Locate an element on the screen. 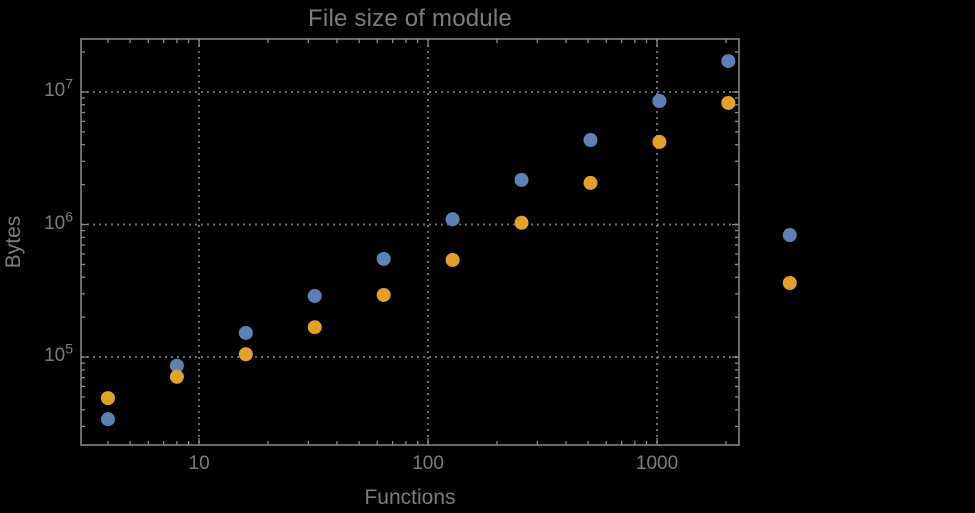  x-tick-label: 10 is located at coordinates (199, 463).